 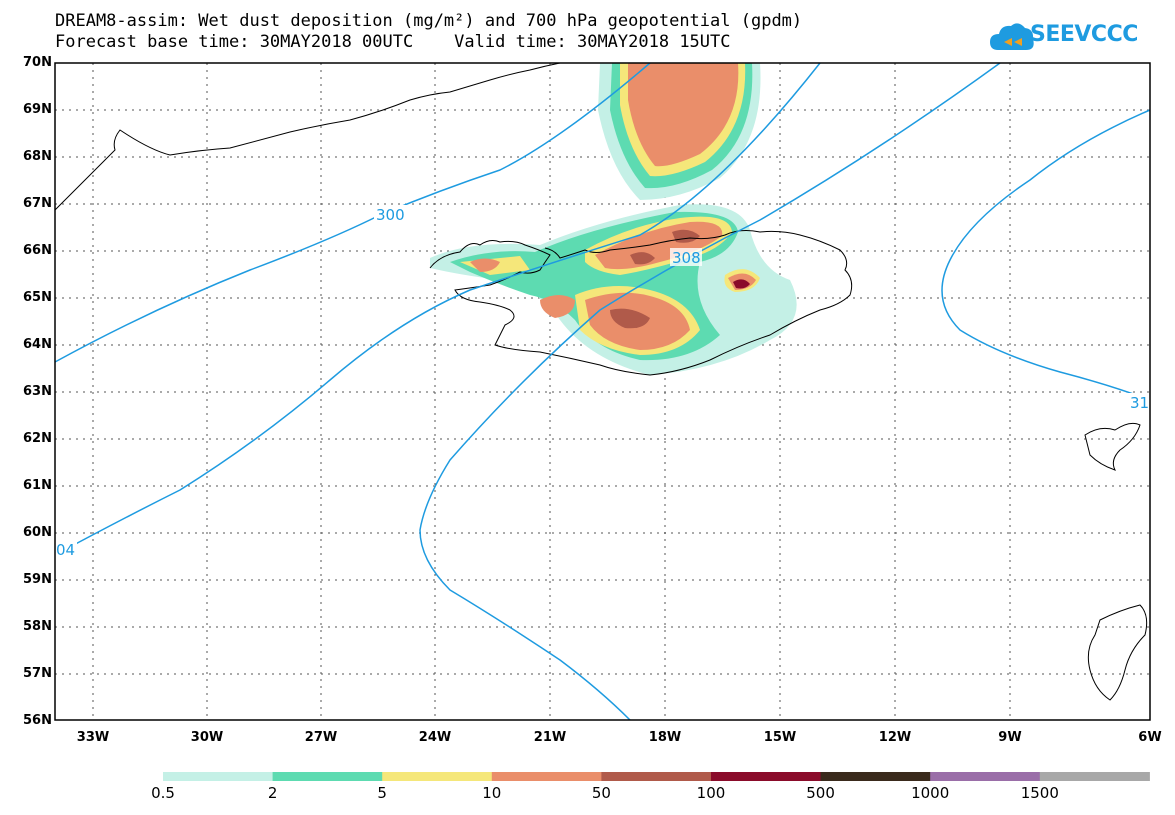 I want to click on colorbar-label: 10, so click(x=492, y=793).